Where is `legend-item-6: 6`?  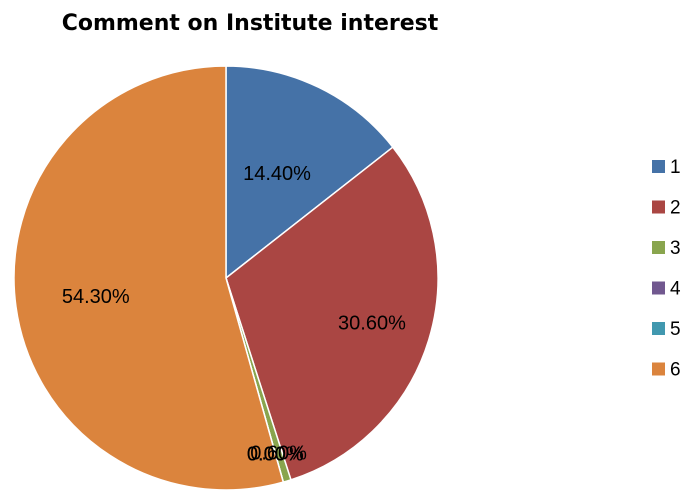
legend-item-6: 6 is located at coordinates (666, 370).